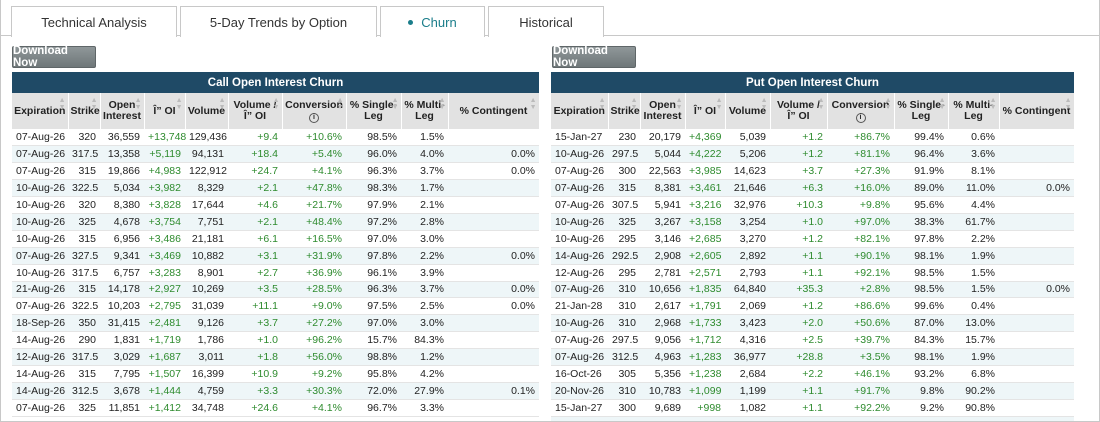  What do you see at coordinates (860, 290) in the screenshot?
I see `table-cell: +2.8%` at bounding box center [860, 290].